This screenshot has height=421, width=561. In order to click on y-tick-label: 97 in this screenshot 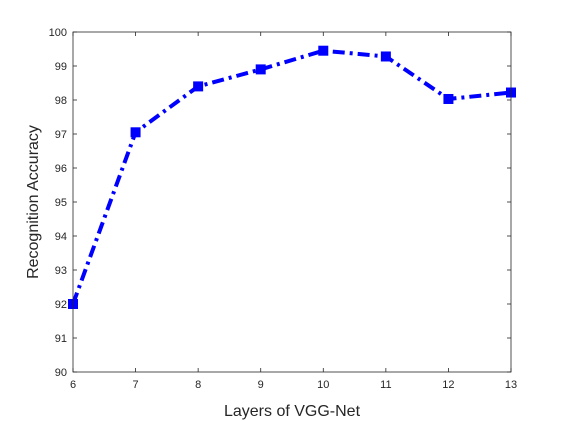, I will do `click(61, 135)`.